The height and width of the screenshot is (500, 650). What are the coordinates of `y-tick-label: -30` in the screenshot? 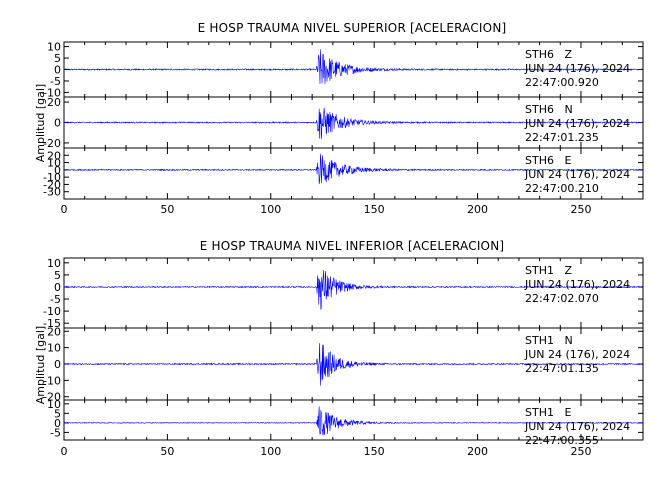 It's located at (52, 192).